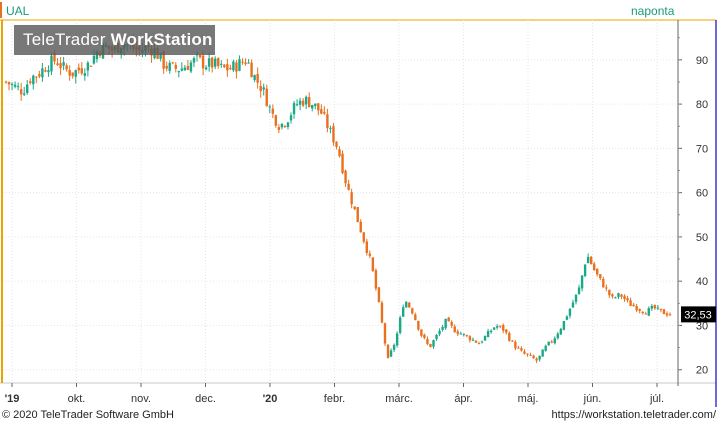 The height and width of the screenshot is (425, 719). I want to click on y-tick-label: 20, so click(702, 371).